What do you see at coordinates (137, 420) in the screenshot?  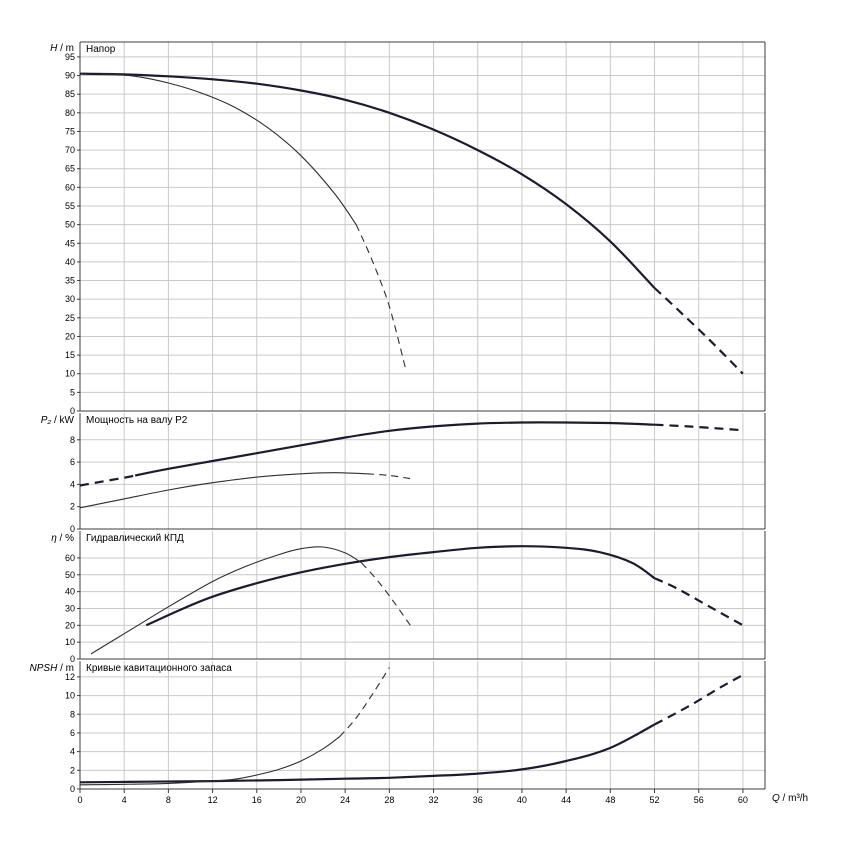 I see `power-panel-title: Мощность на валу P2` at bounding box center [137, 420].